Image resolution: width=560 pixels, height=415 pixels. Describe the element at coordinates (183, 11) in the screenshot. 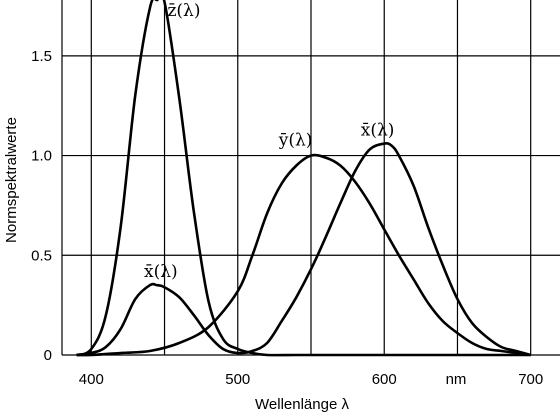

I see `series-label-0: z̄(λ)` at that location.